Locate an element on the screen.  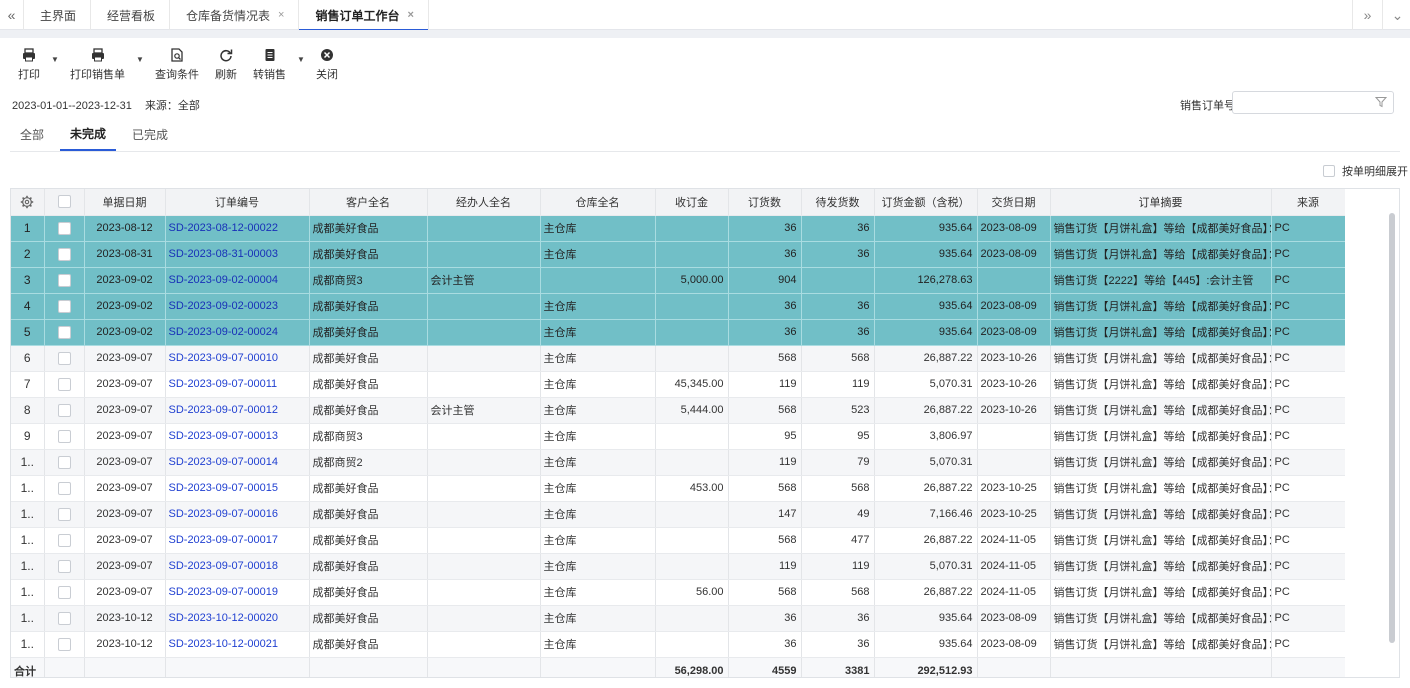
order-number-link: SD-2023-08-12-00022 is located at coordinates (223, 228).